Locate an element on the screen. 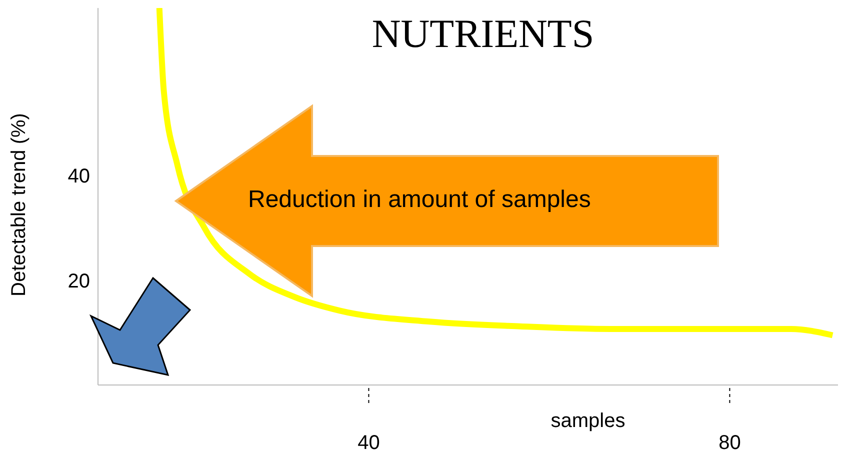 This screenshot has width=846, height=463. x-tick-label: 80 is located at coordinates (729, 443).